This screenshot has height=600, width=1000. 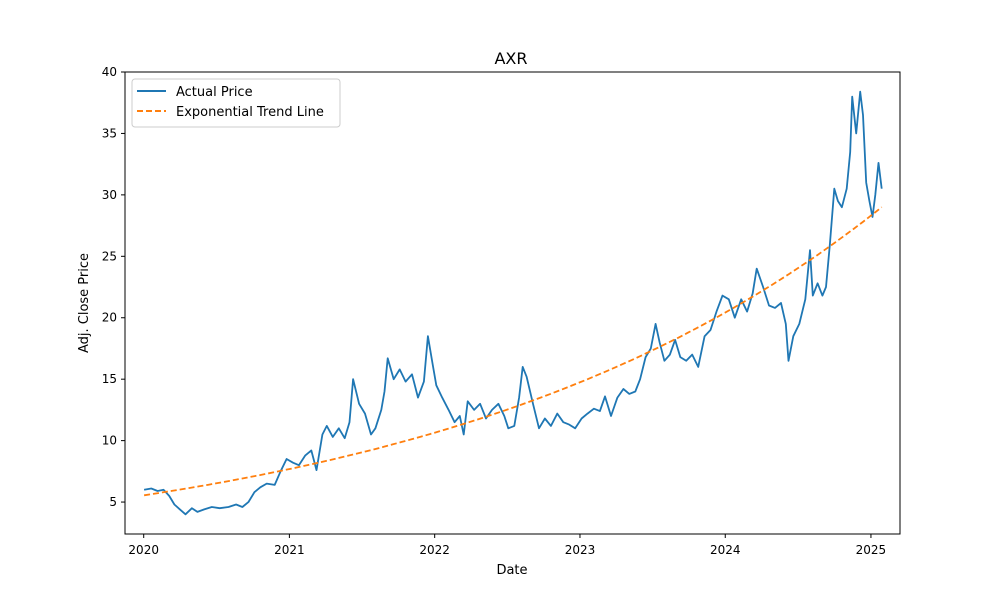 What do you see at coordinates (84, 303) in the screenshot?
I see `y-axis-label: Adj. Close Price` at bounding box center [84, 303].